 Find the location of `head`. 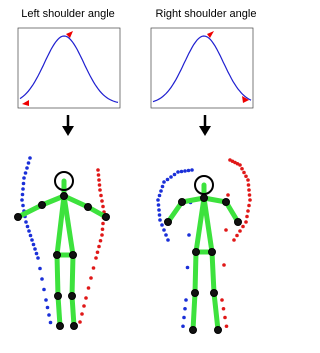

head is located at coordinates (64, 181).